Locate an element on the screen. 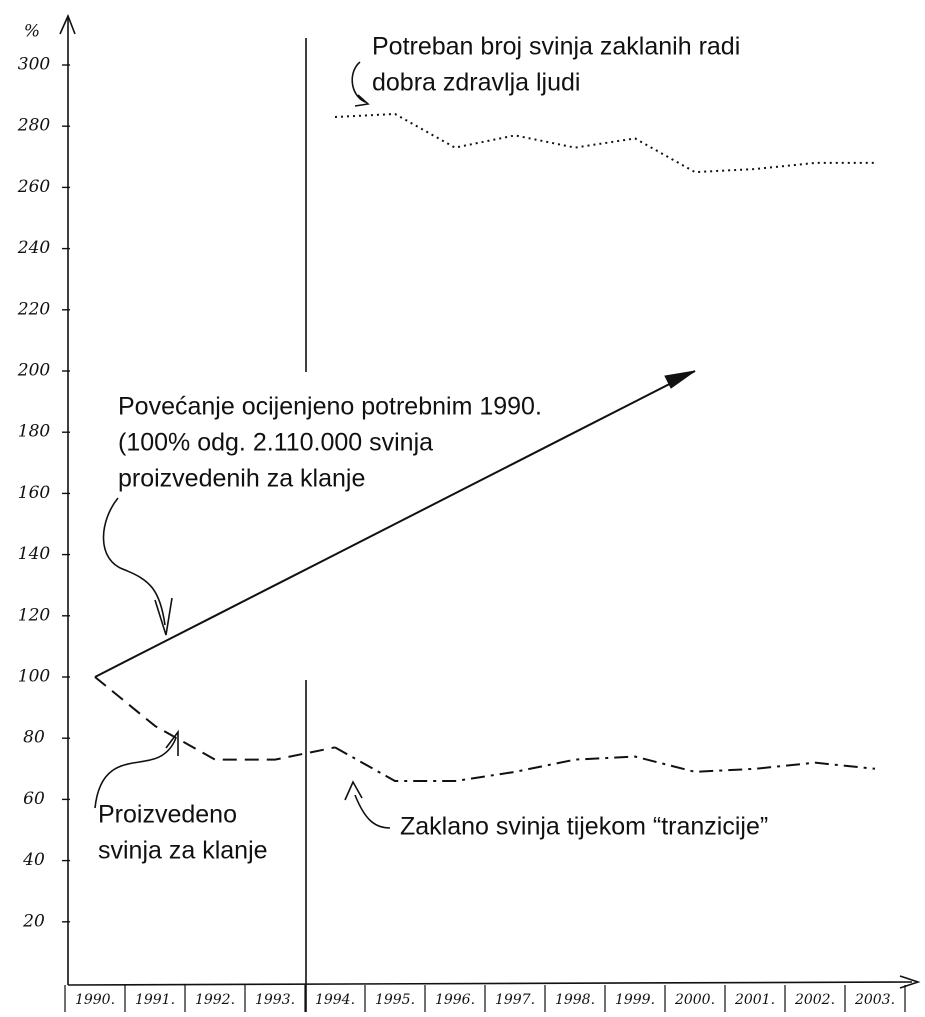  annotation: Zaklano svinja tijekom “tranzicije” is located at coordinates (584, 827).